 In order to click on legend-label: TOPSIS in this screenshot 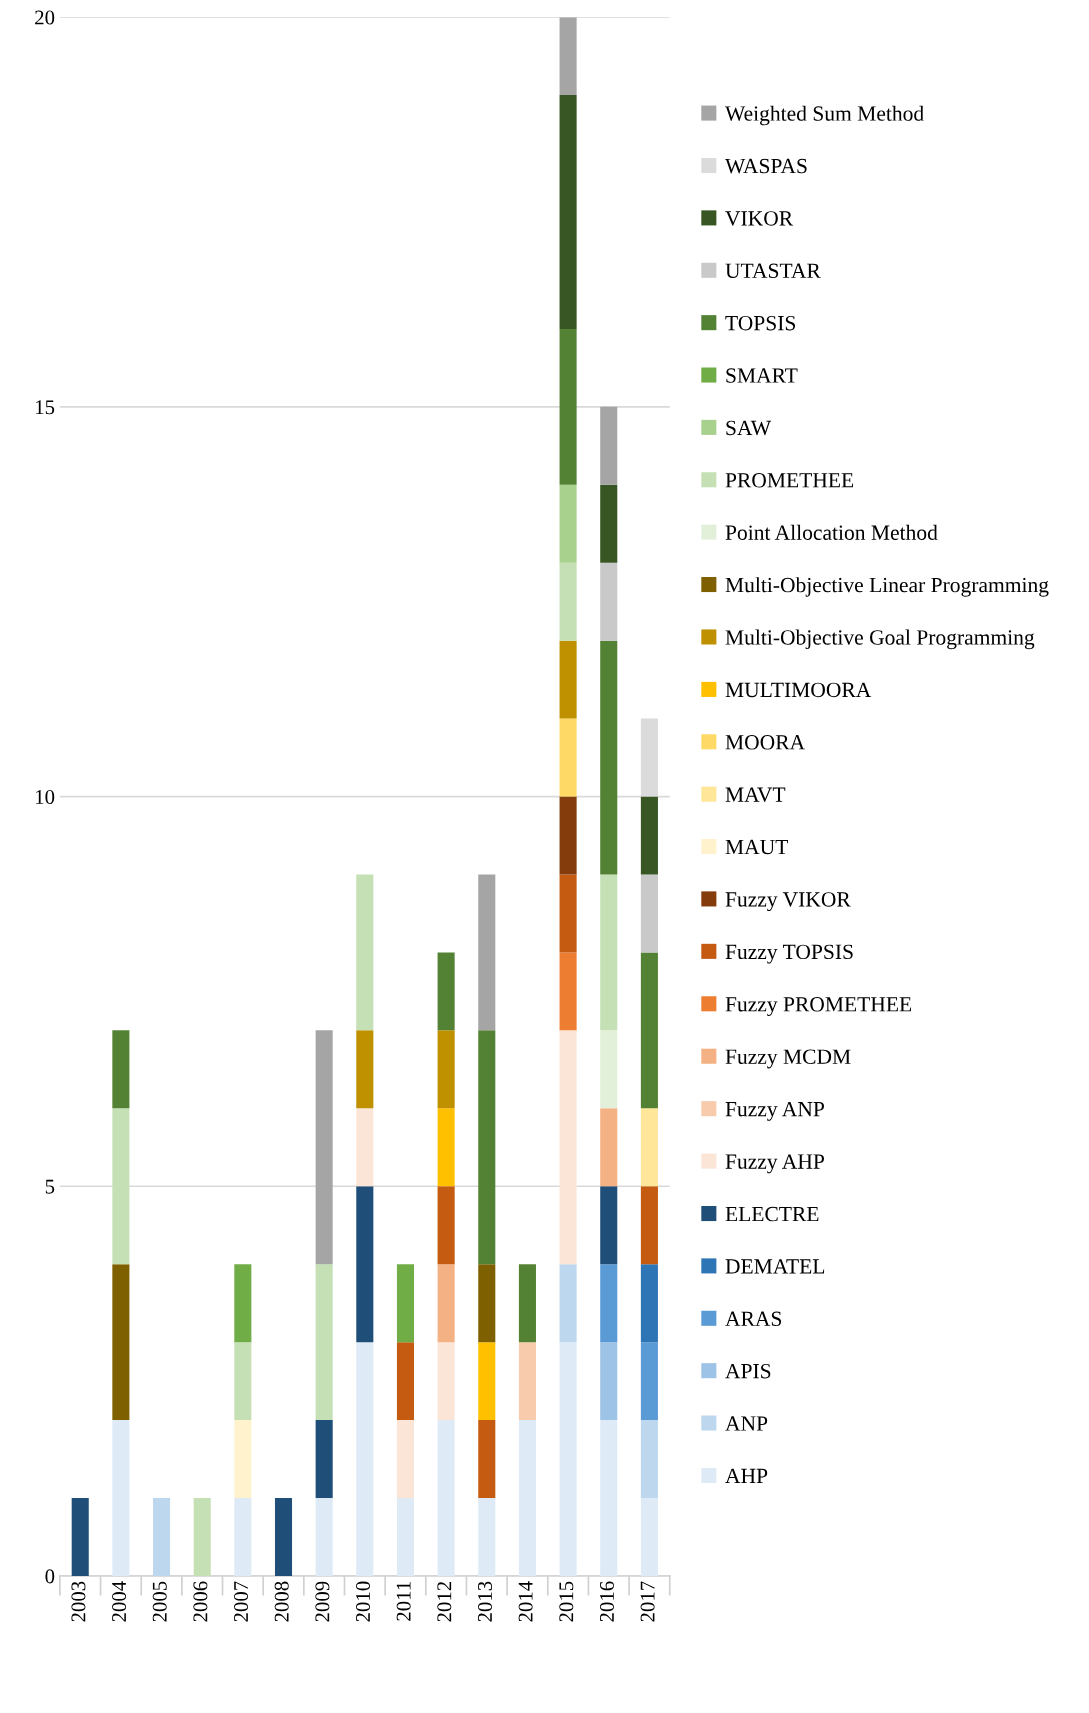, I will do `click(760, 323)`.